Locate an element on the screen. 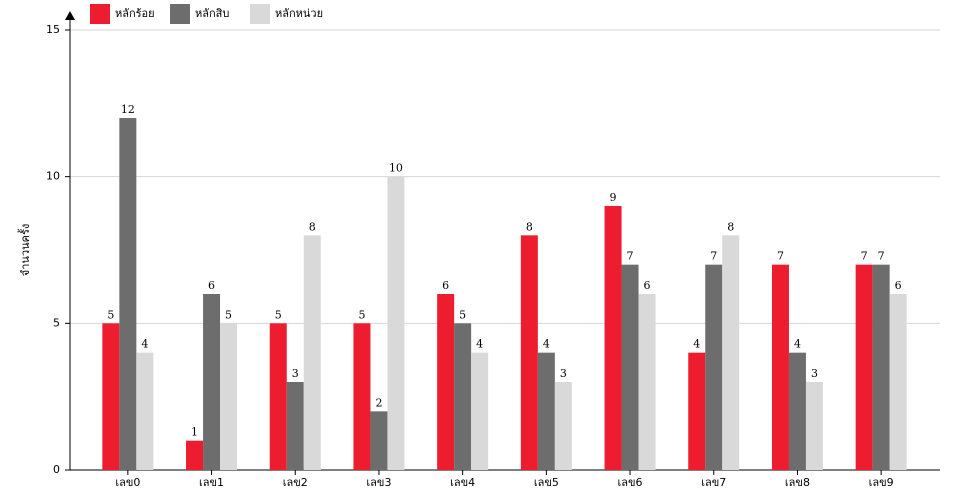  y-axis-arrow is located at coordinates (70, 15).